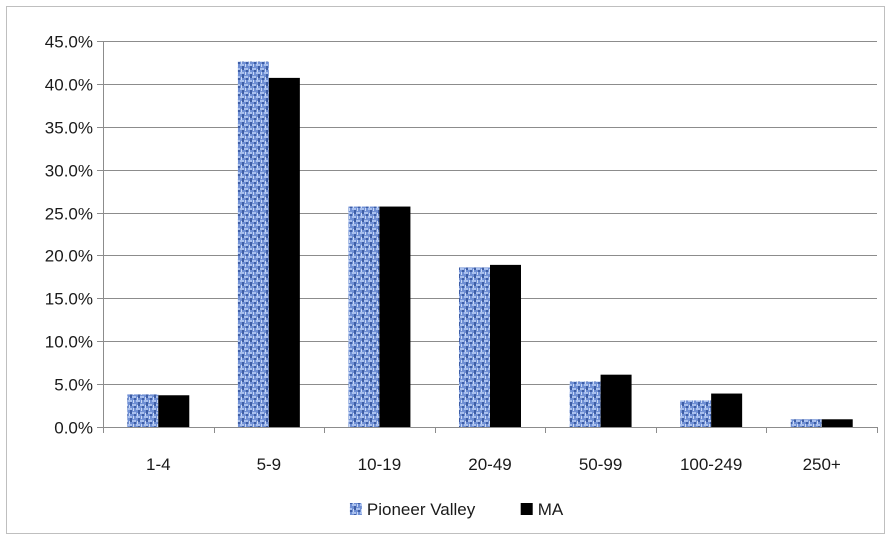 This screenshot has width=891, height=540. I want to click on y-tick-label: 25.0%, so click(69, 214).